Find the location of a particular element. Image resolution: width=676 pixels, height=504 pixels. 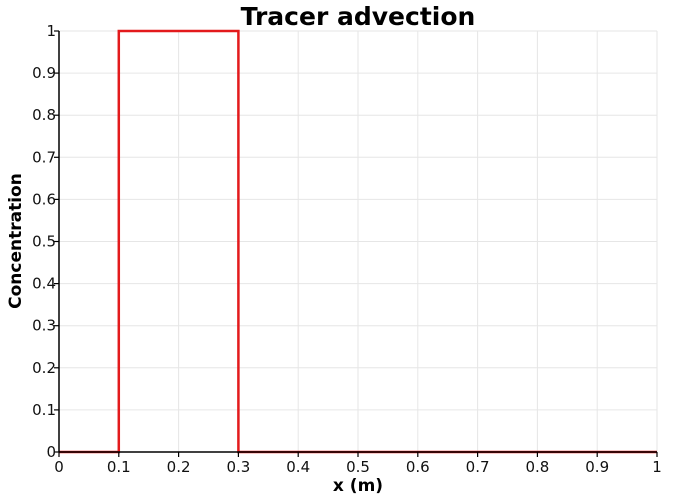

x-tick-label: 0.1 is located at coordinates (119, 467).